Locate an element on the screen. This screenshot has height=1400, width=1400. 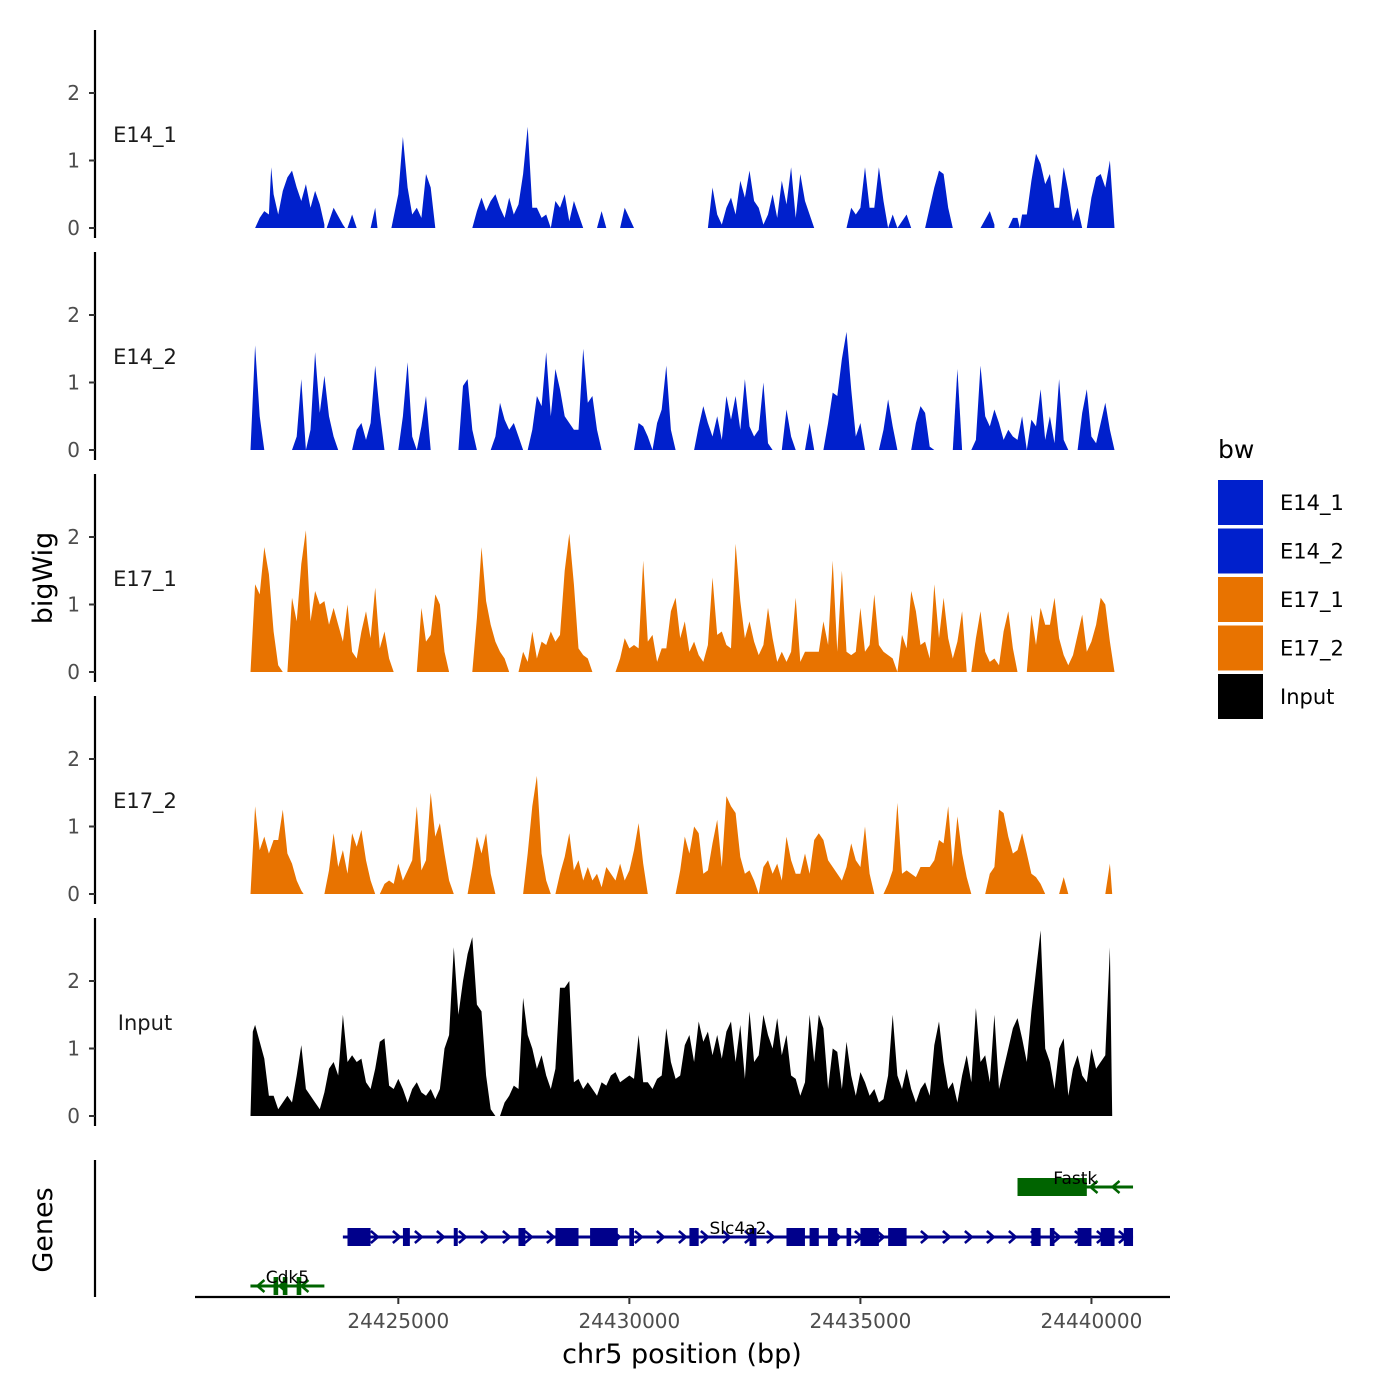
gene-label-fastk: Fastk is located at coordinates (1075, 1179).